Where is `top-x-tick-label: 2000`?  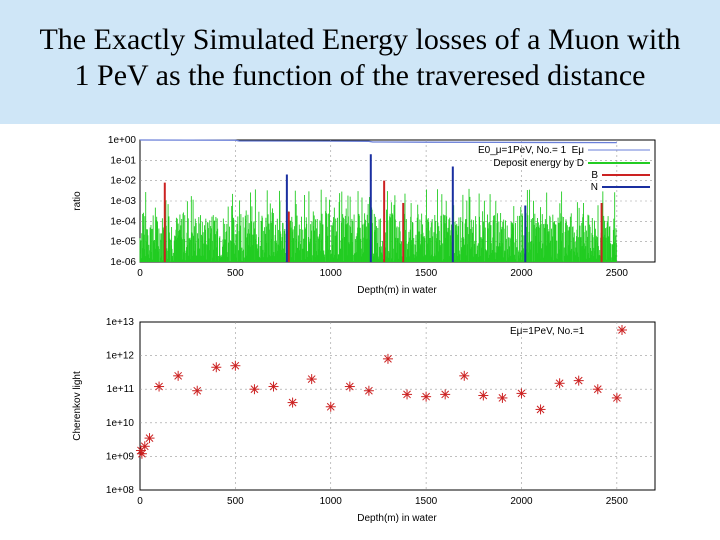 top-x-tick-label: 2000 is located at coordinates (521, 273).